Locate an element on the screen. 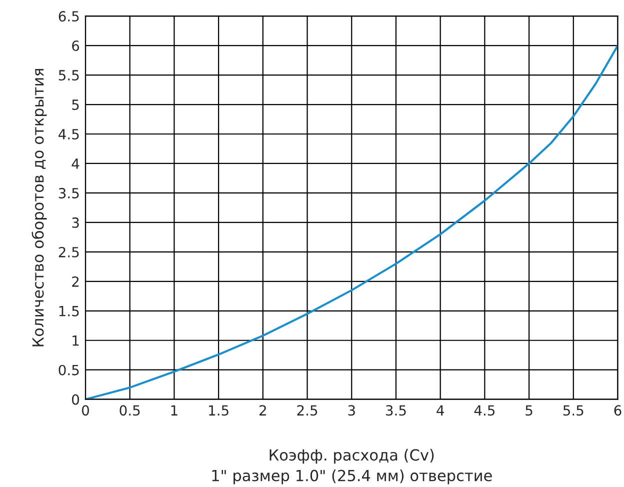 The width and height of the screenshot is (624, 487). y-tick-label: 2 is located at coordinates (75, 281).